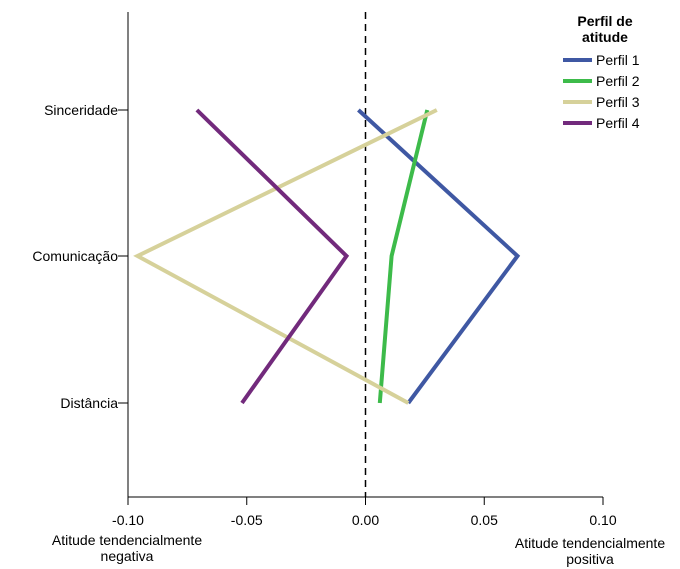 The image size is (680, 569). What do you see at coordinates (618, 81) in the screenshot?
I see `legend-label: Perfil 2` at bounding box center [618, 81].